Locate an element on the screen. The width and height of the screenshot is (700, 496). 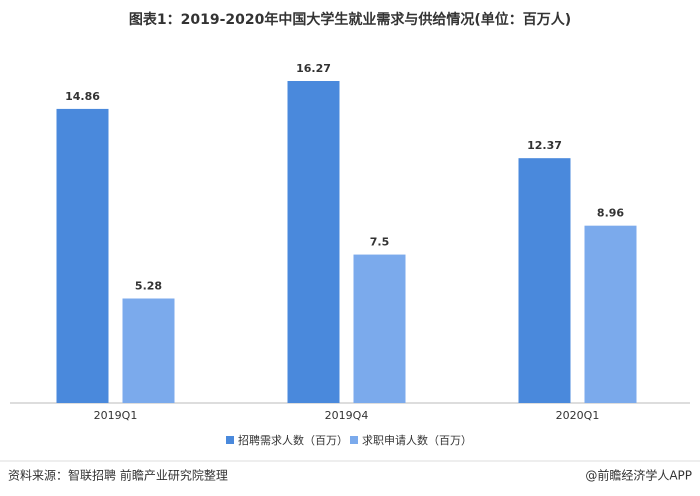
source: 资料来源：智联招聘 前瞻产业研究院整理 is located at coordinates (118, 475).